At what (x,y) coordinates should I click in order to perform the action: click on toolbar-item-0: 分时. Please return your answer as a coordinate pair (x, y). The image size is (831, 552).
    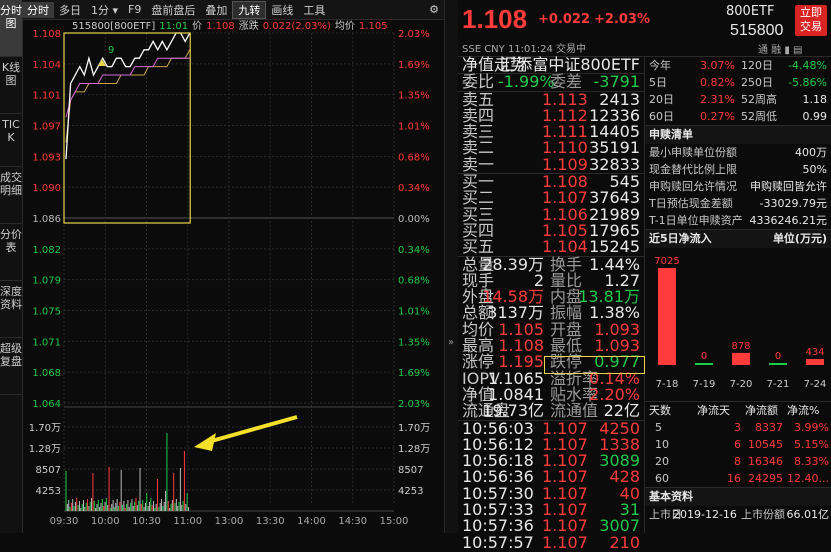
    Looking at the image, I should click on (38, 9).